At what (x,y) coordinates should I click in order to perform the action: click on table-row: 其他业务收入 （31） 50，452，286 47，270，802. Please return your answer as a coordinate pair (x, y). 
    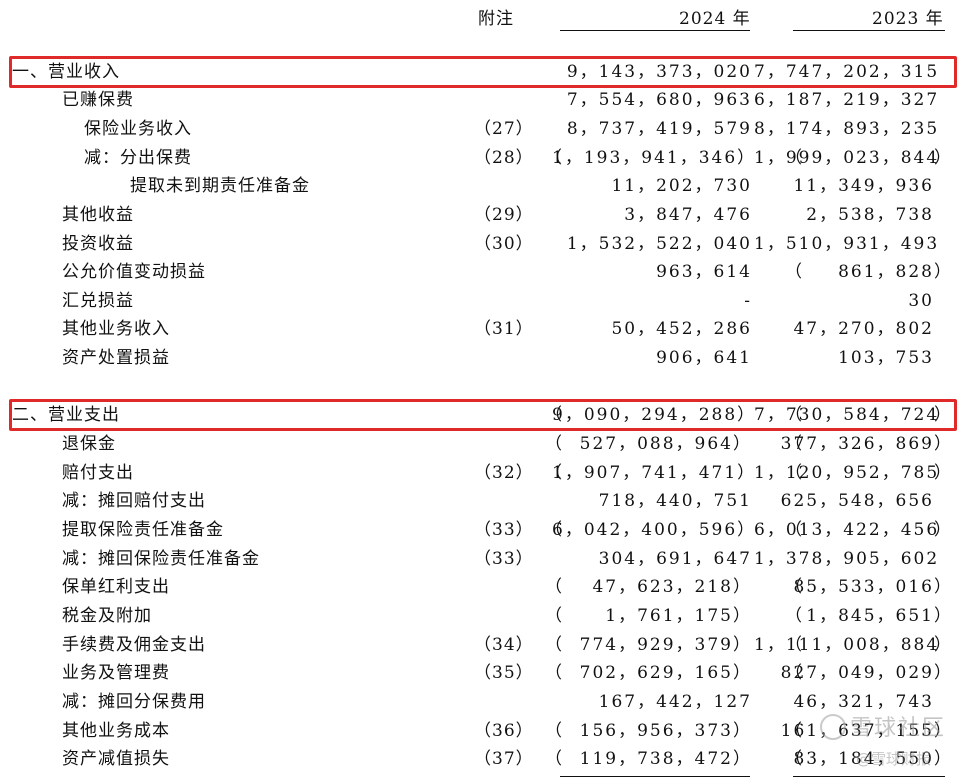
    Looking at the image, I should click on (487, 329).